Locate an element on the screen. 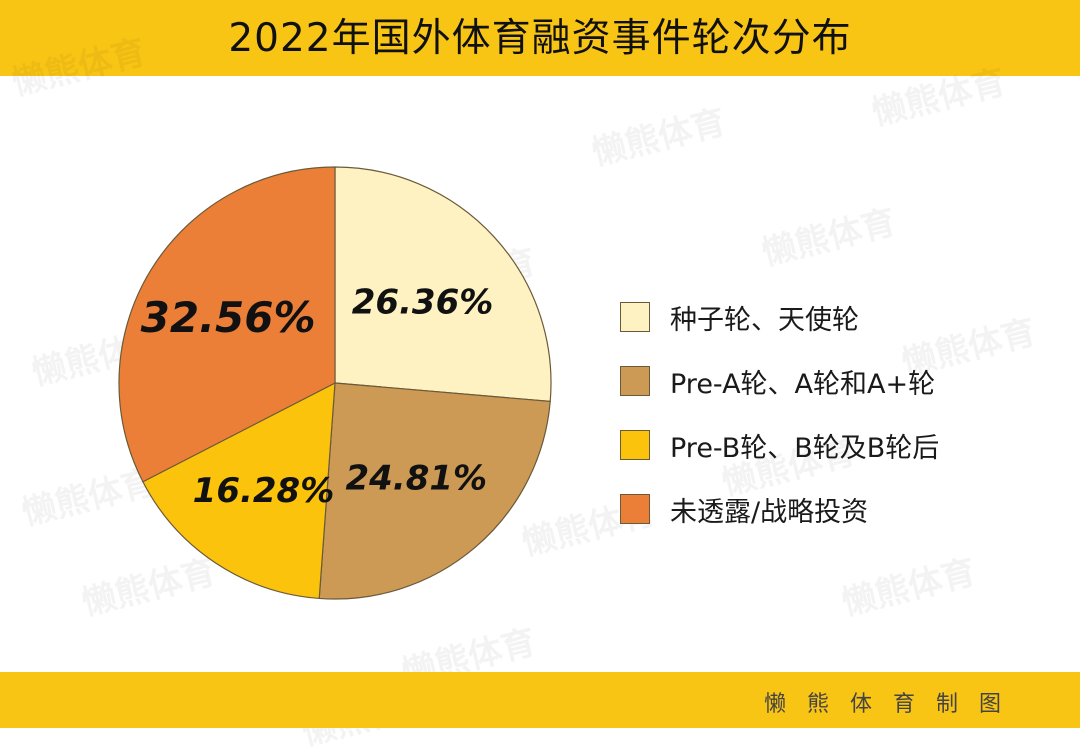 The width and height of the screenshot is (1080, 755). credit-text: 懒熊体育制图 is located at coordinates (892, 704).